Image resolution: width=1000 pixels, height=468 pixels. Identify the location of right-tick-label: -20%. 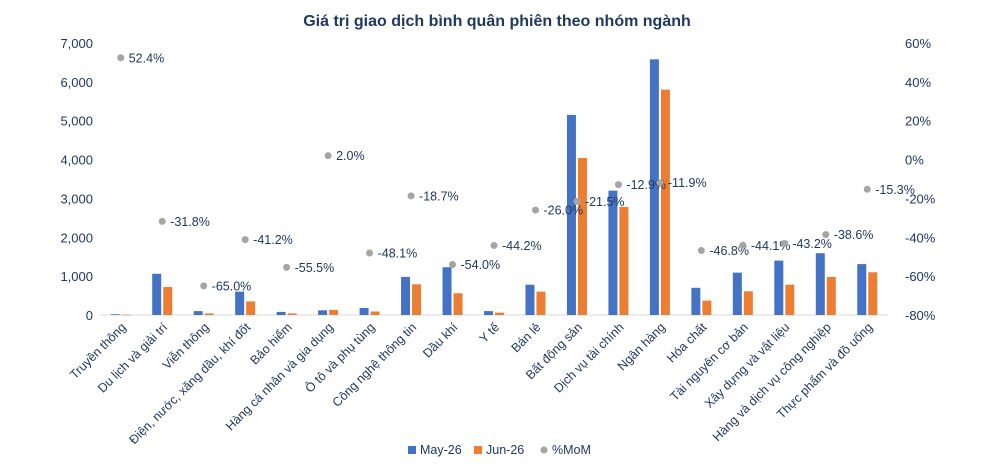
(920, 198).